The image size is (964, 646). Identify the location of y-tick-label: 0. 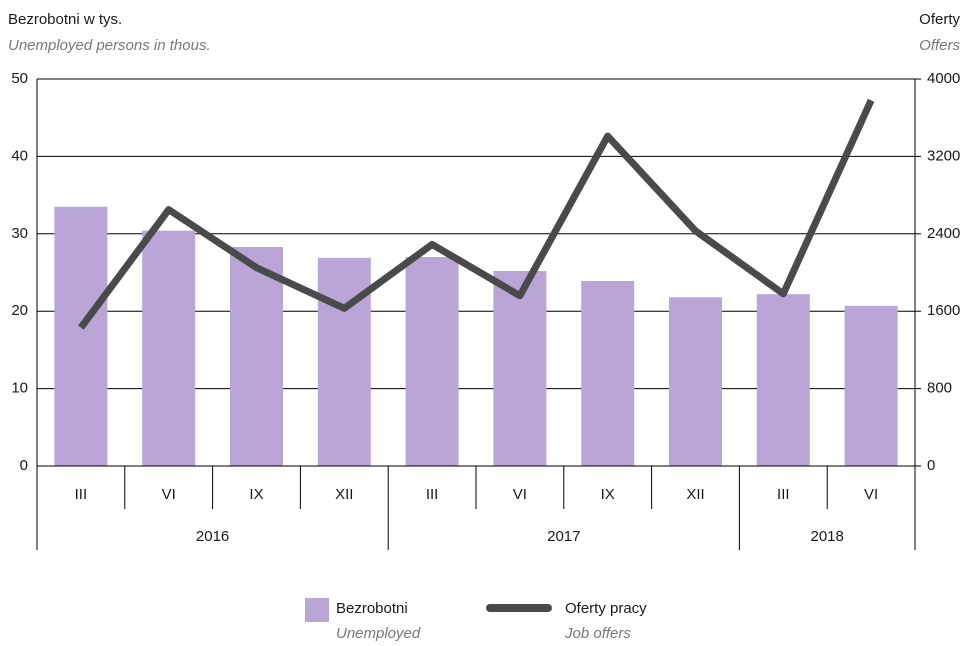
(24, 465).